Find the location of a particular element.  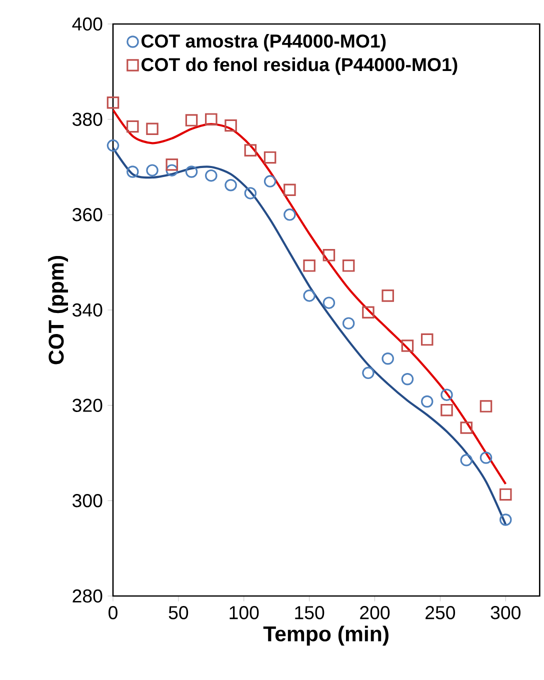

y-tick-label: 320 is located at coordinates (87, 405).